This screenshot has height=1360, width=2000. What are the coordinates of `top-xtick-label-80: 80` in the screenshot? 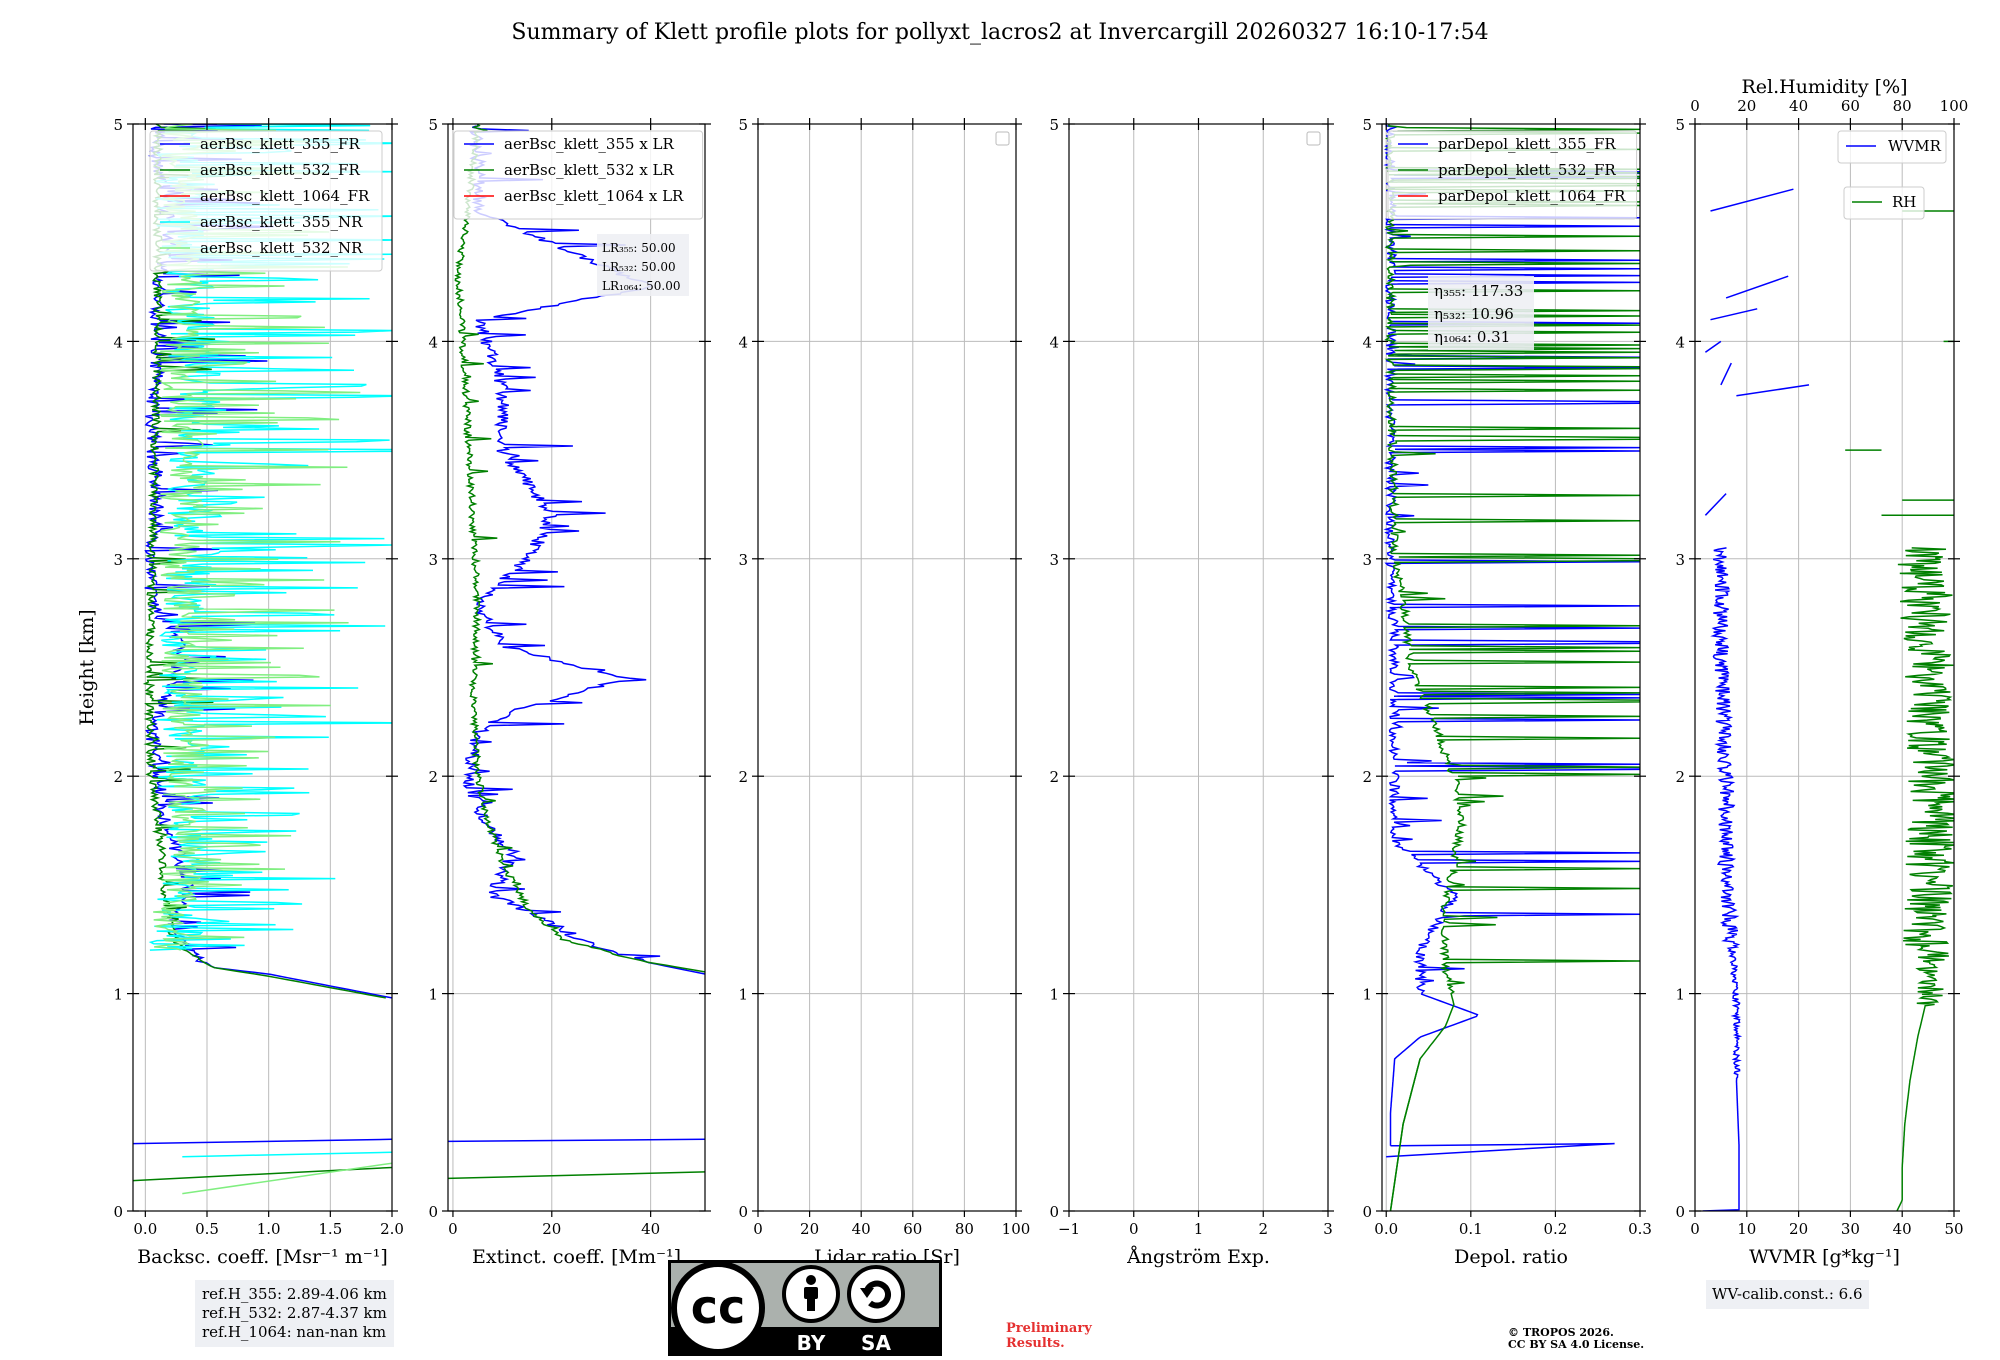 It's located at (1902, 106).